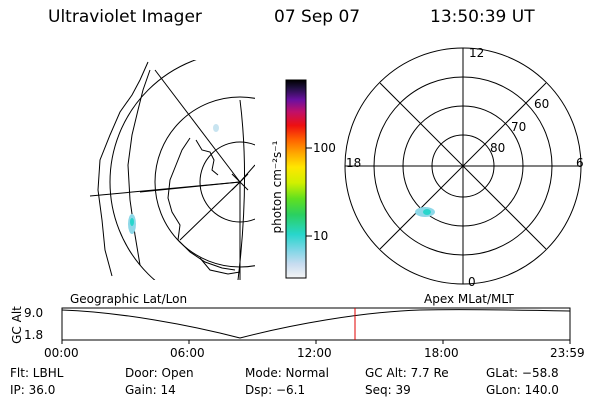 Image resolution: width=600 pixels, height=400 pixels. What do you see at coordinates (522, 373) in the screenshot?
I see `glat-status: GLat: −58.8` at bounding box center [522, 373].